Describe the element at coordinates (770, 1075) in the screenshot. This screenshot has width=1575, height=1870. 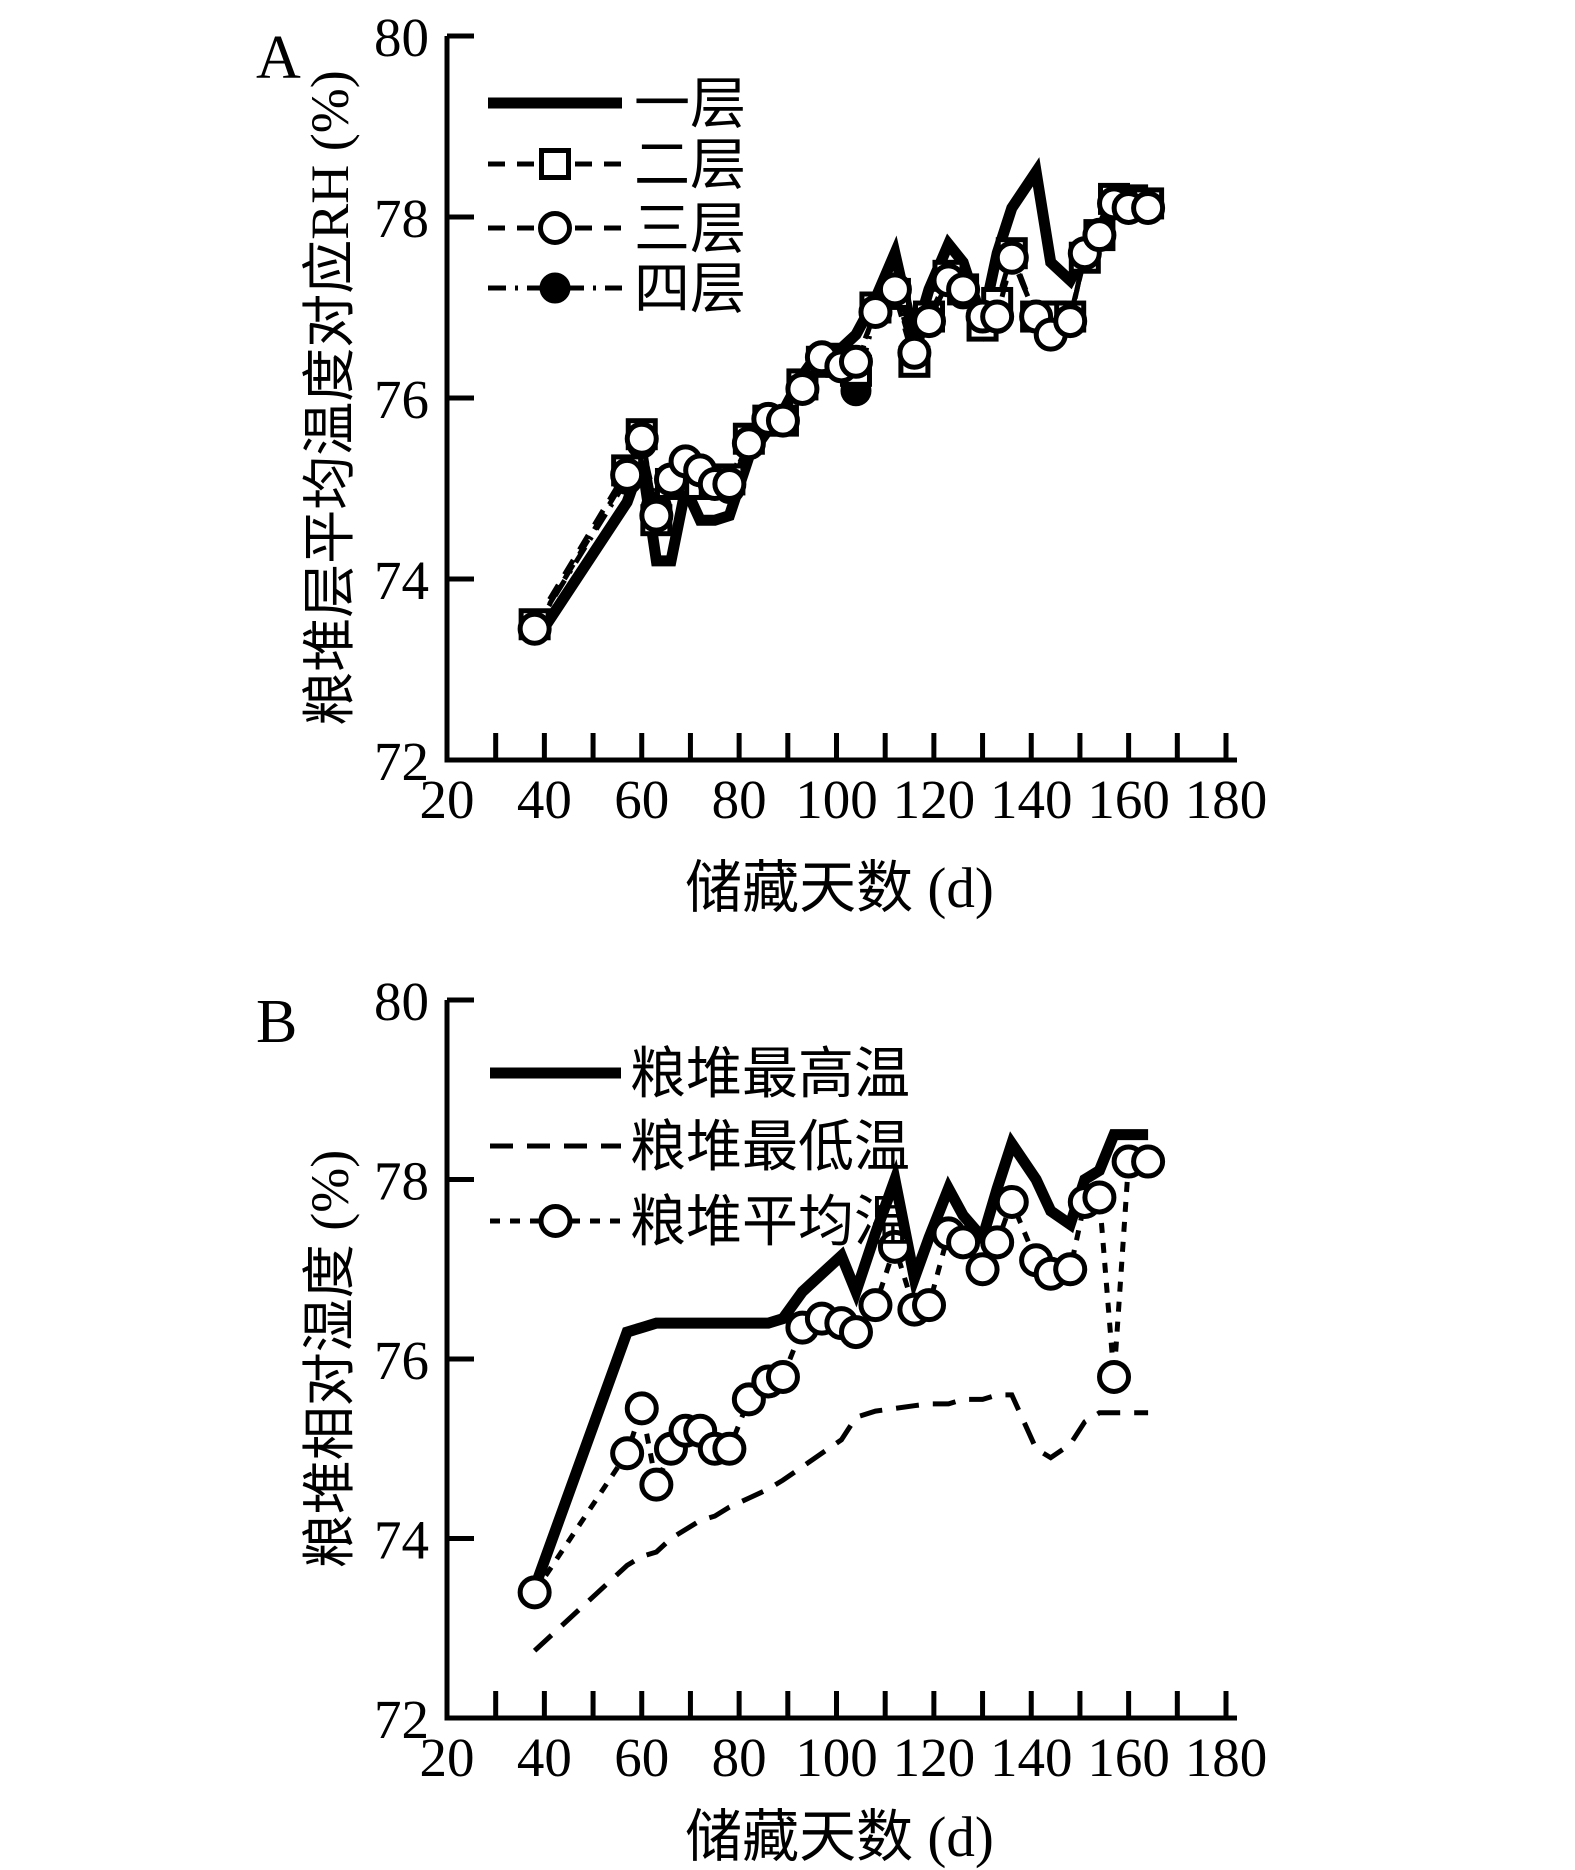
I see `legend-item-label: 粮堆最高温` at that location.